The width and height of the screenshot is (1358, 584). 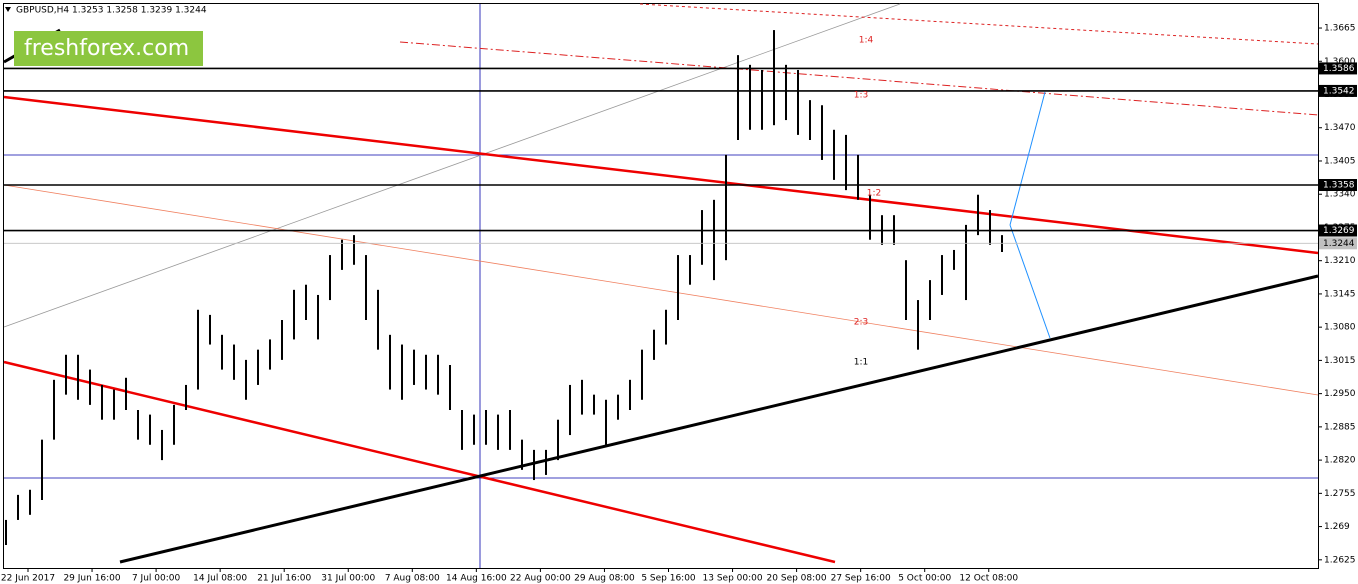 What do you see at coordinates (1340, 128) in the screenshot?
I see `y-tick-label: 1.3470` at bounding box center [1340, 128].